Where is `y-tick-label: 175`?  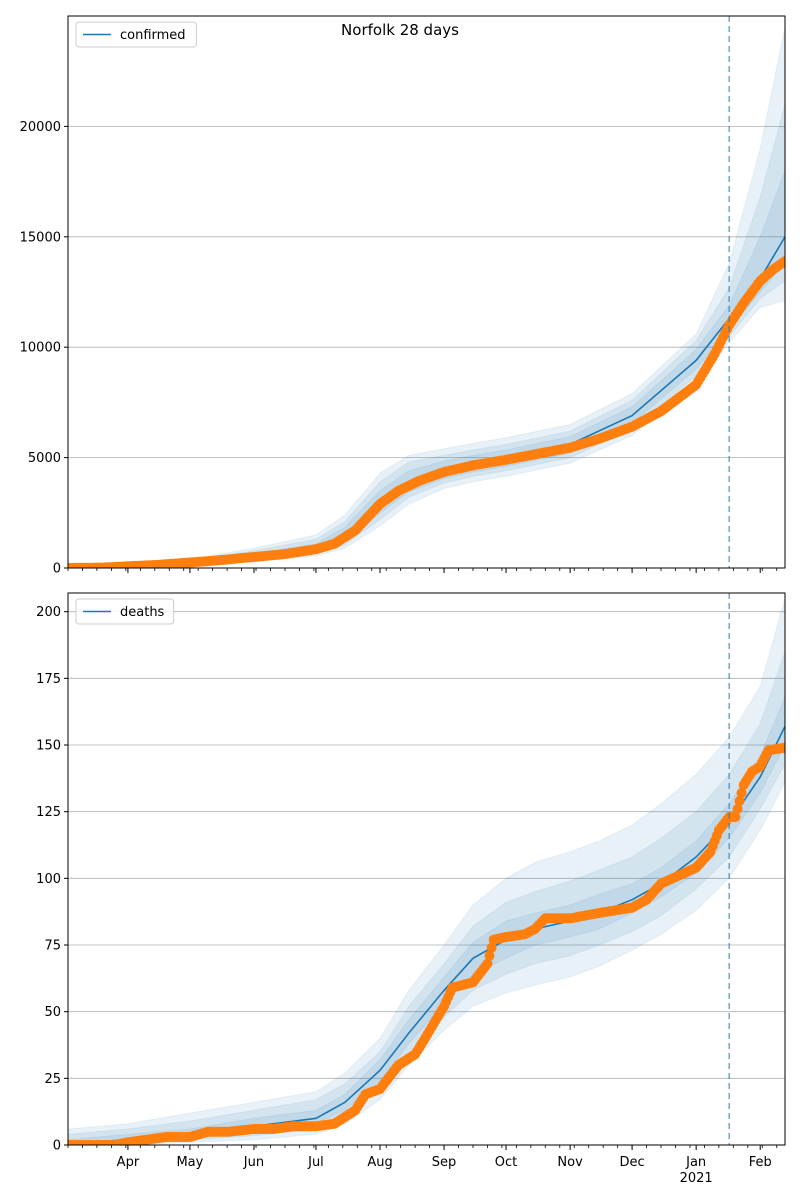 y-tick-label: 175 is located at coordinates (48, 679).